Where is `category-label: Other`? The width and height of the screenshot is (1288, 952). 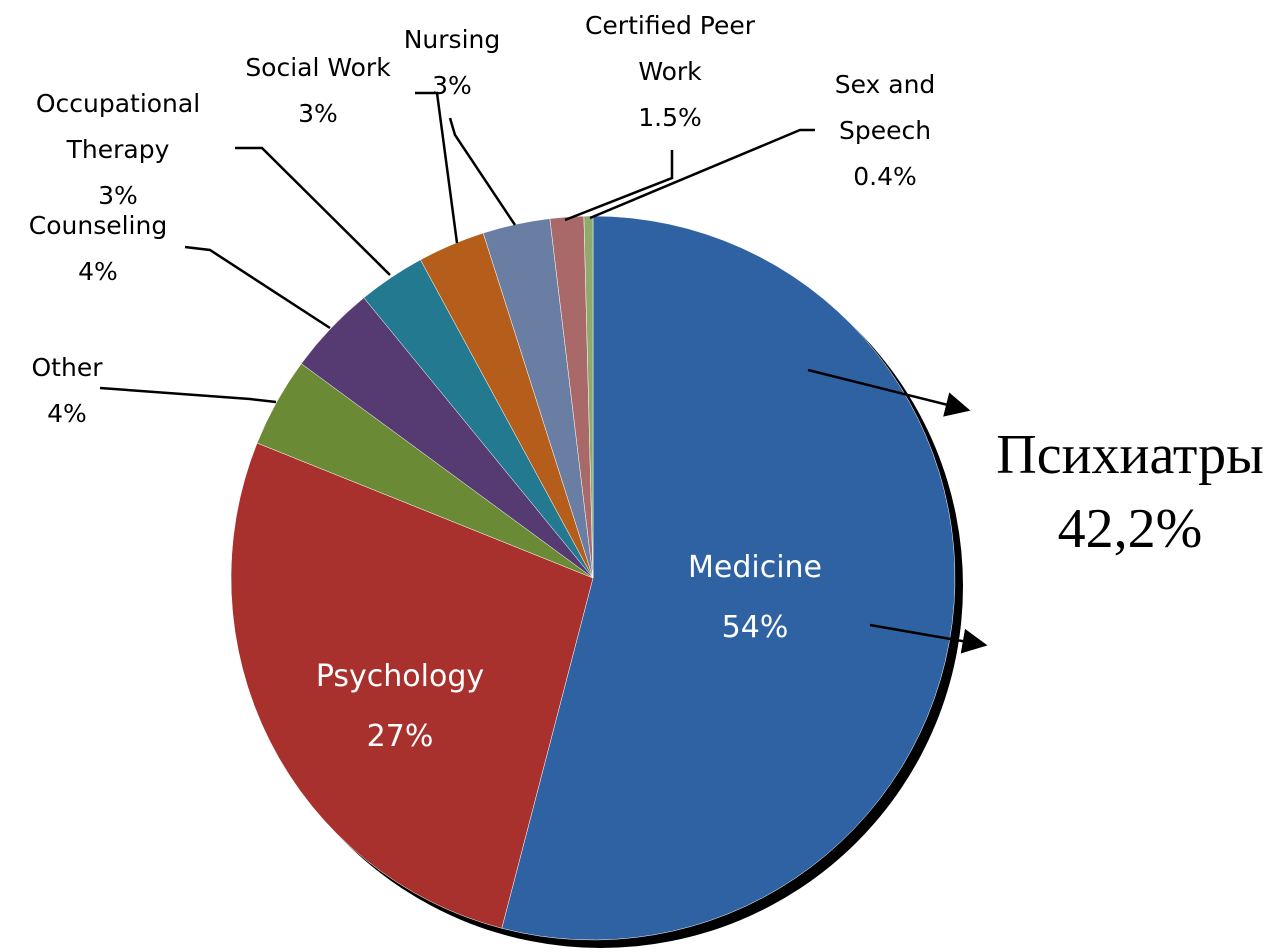 category-label: Other is located at coordinates (67, 367).